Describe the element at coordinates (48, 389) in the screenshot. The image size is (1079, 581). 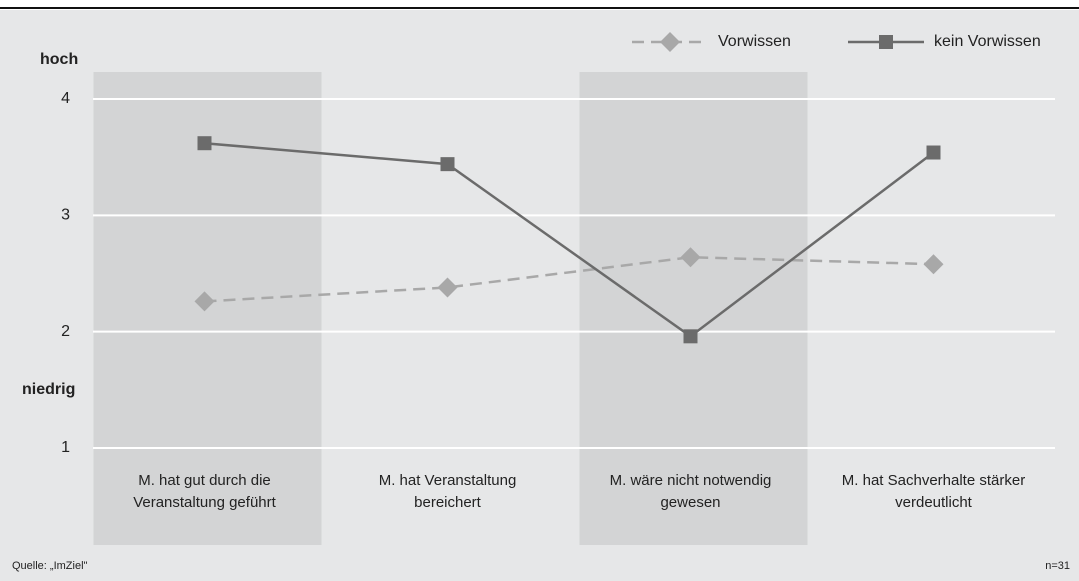
I see `annotation: niedrig` at that location.